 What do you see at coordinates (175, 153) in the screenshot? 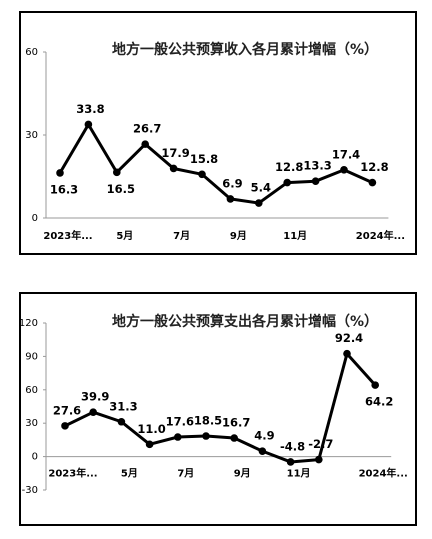
I see `data-label: 17.9` at bounding box center [175, 153].